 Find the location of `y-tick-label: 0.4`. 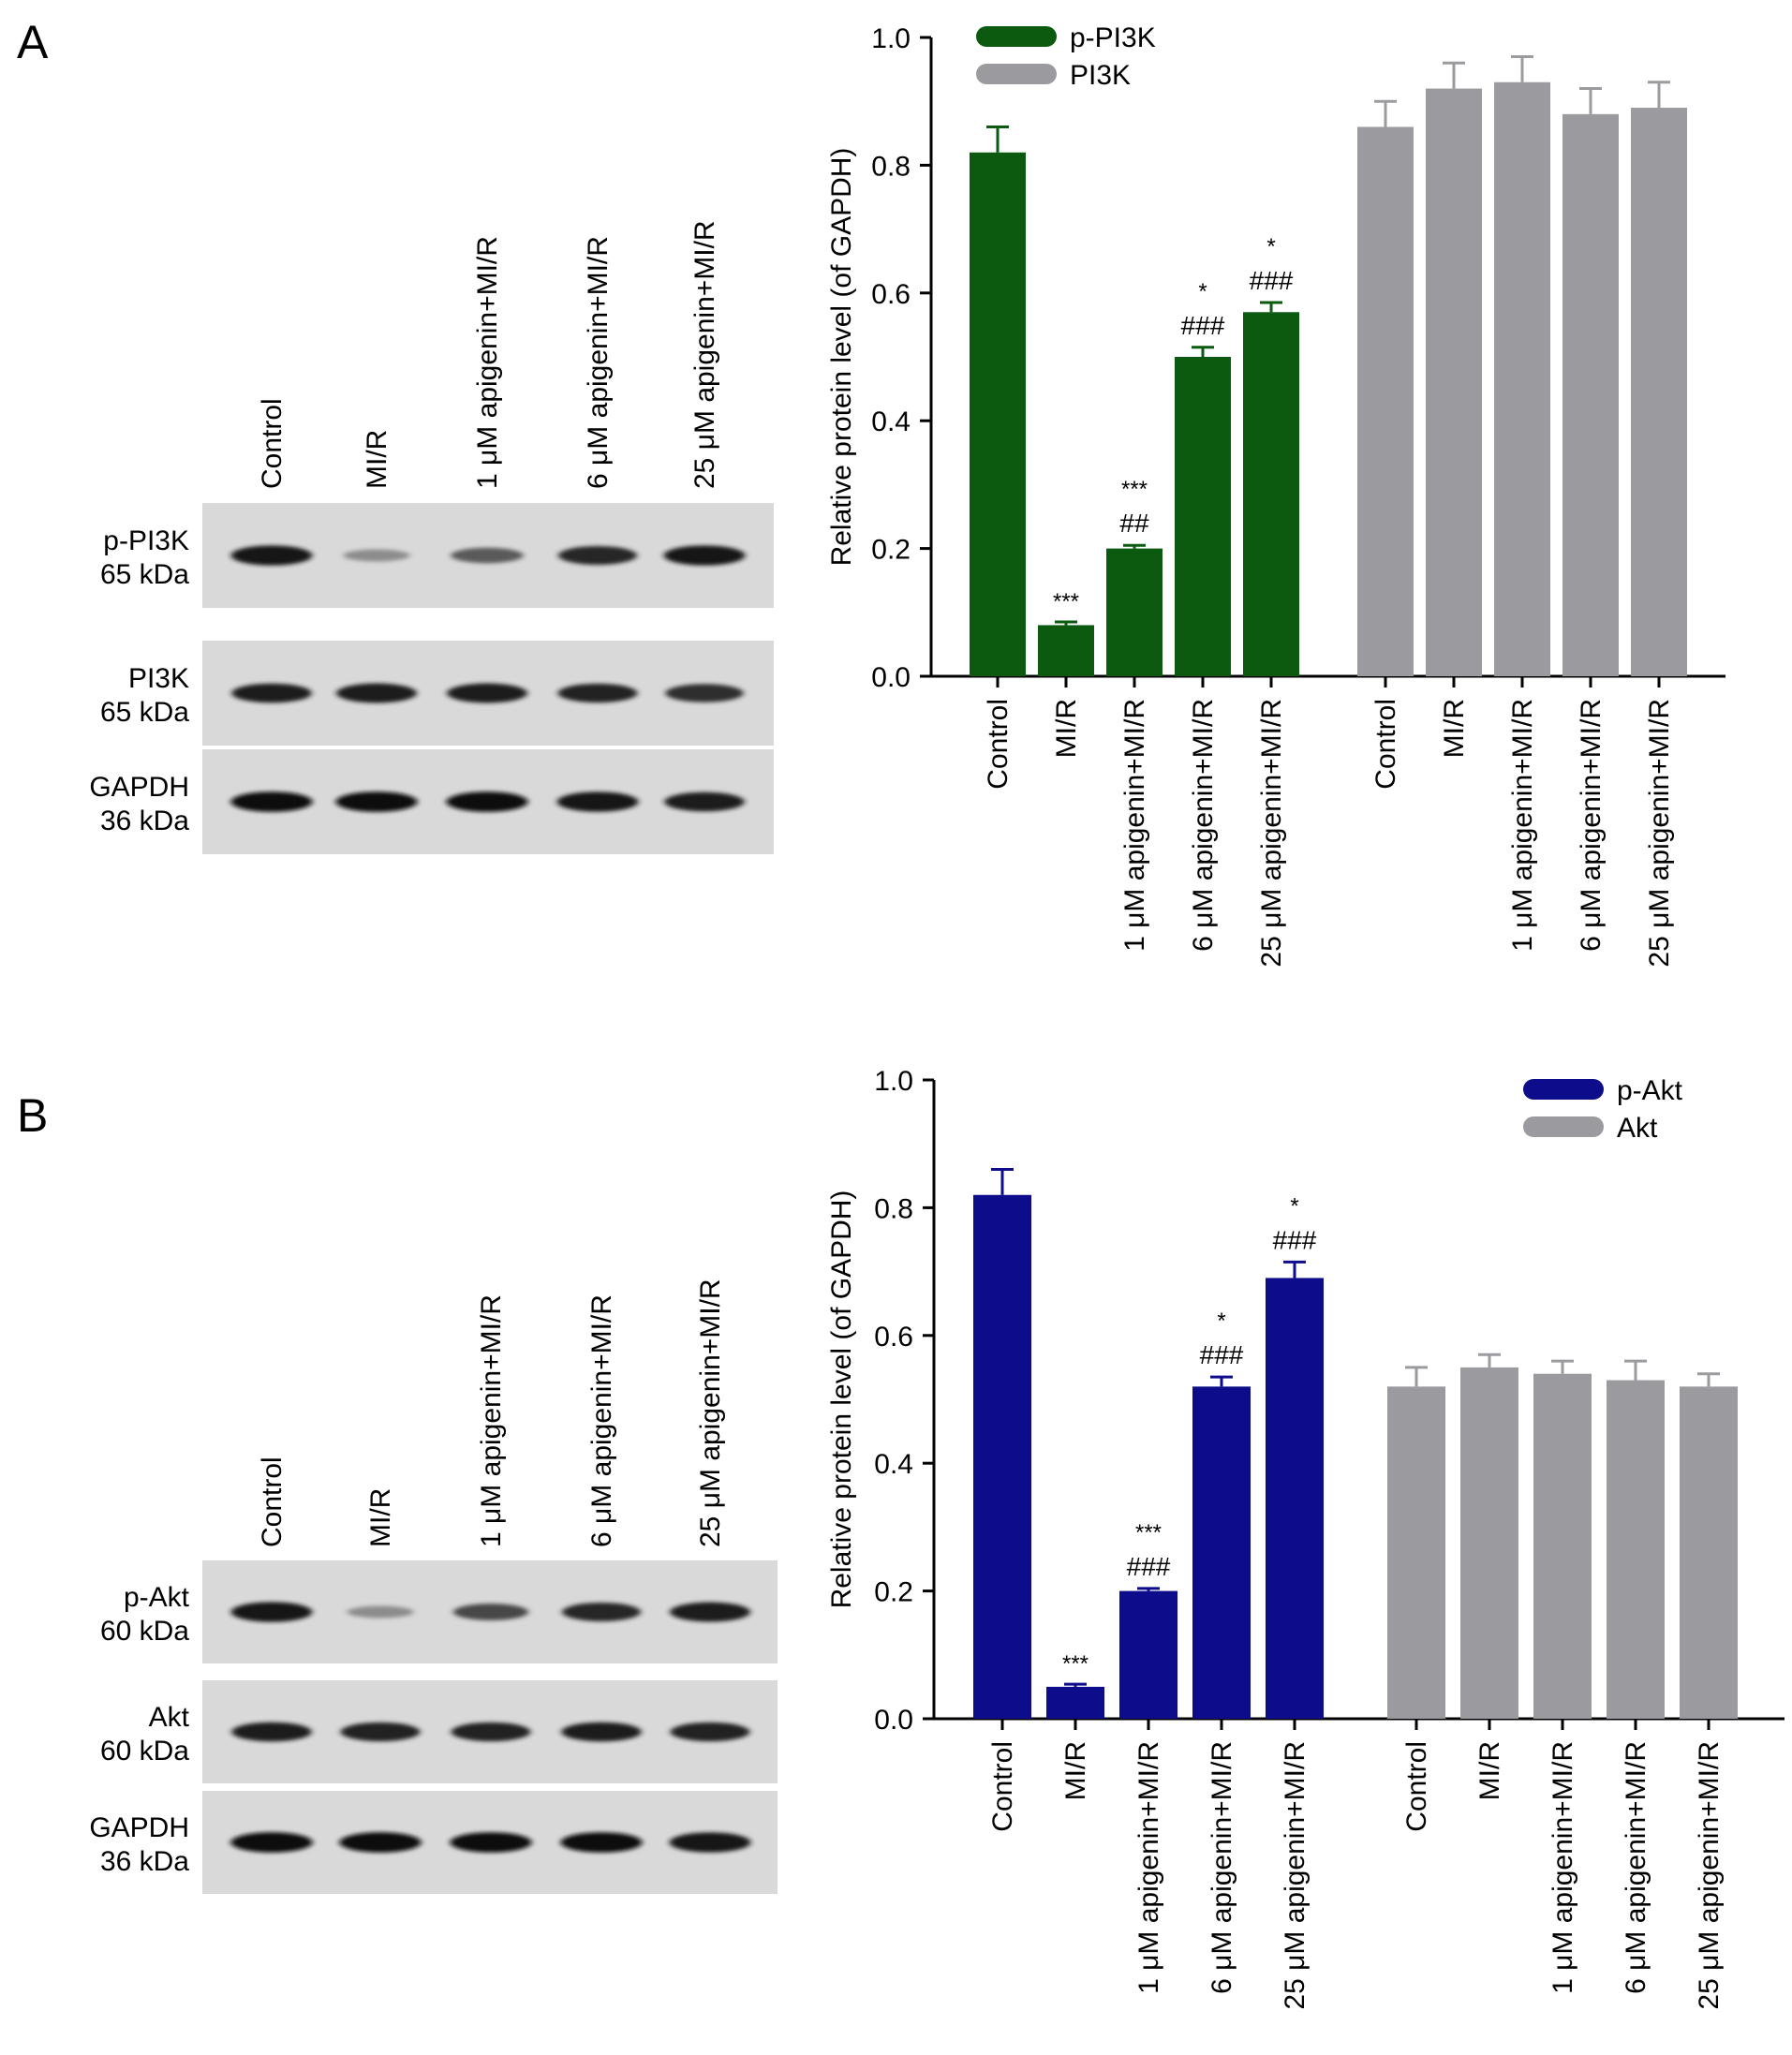

y-tick-label: 0.4 is located at coordinates (891, 422).